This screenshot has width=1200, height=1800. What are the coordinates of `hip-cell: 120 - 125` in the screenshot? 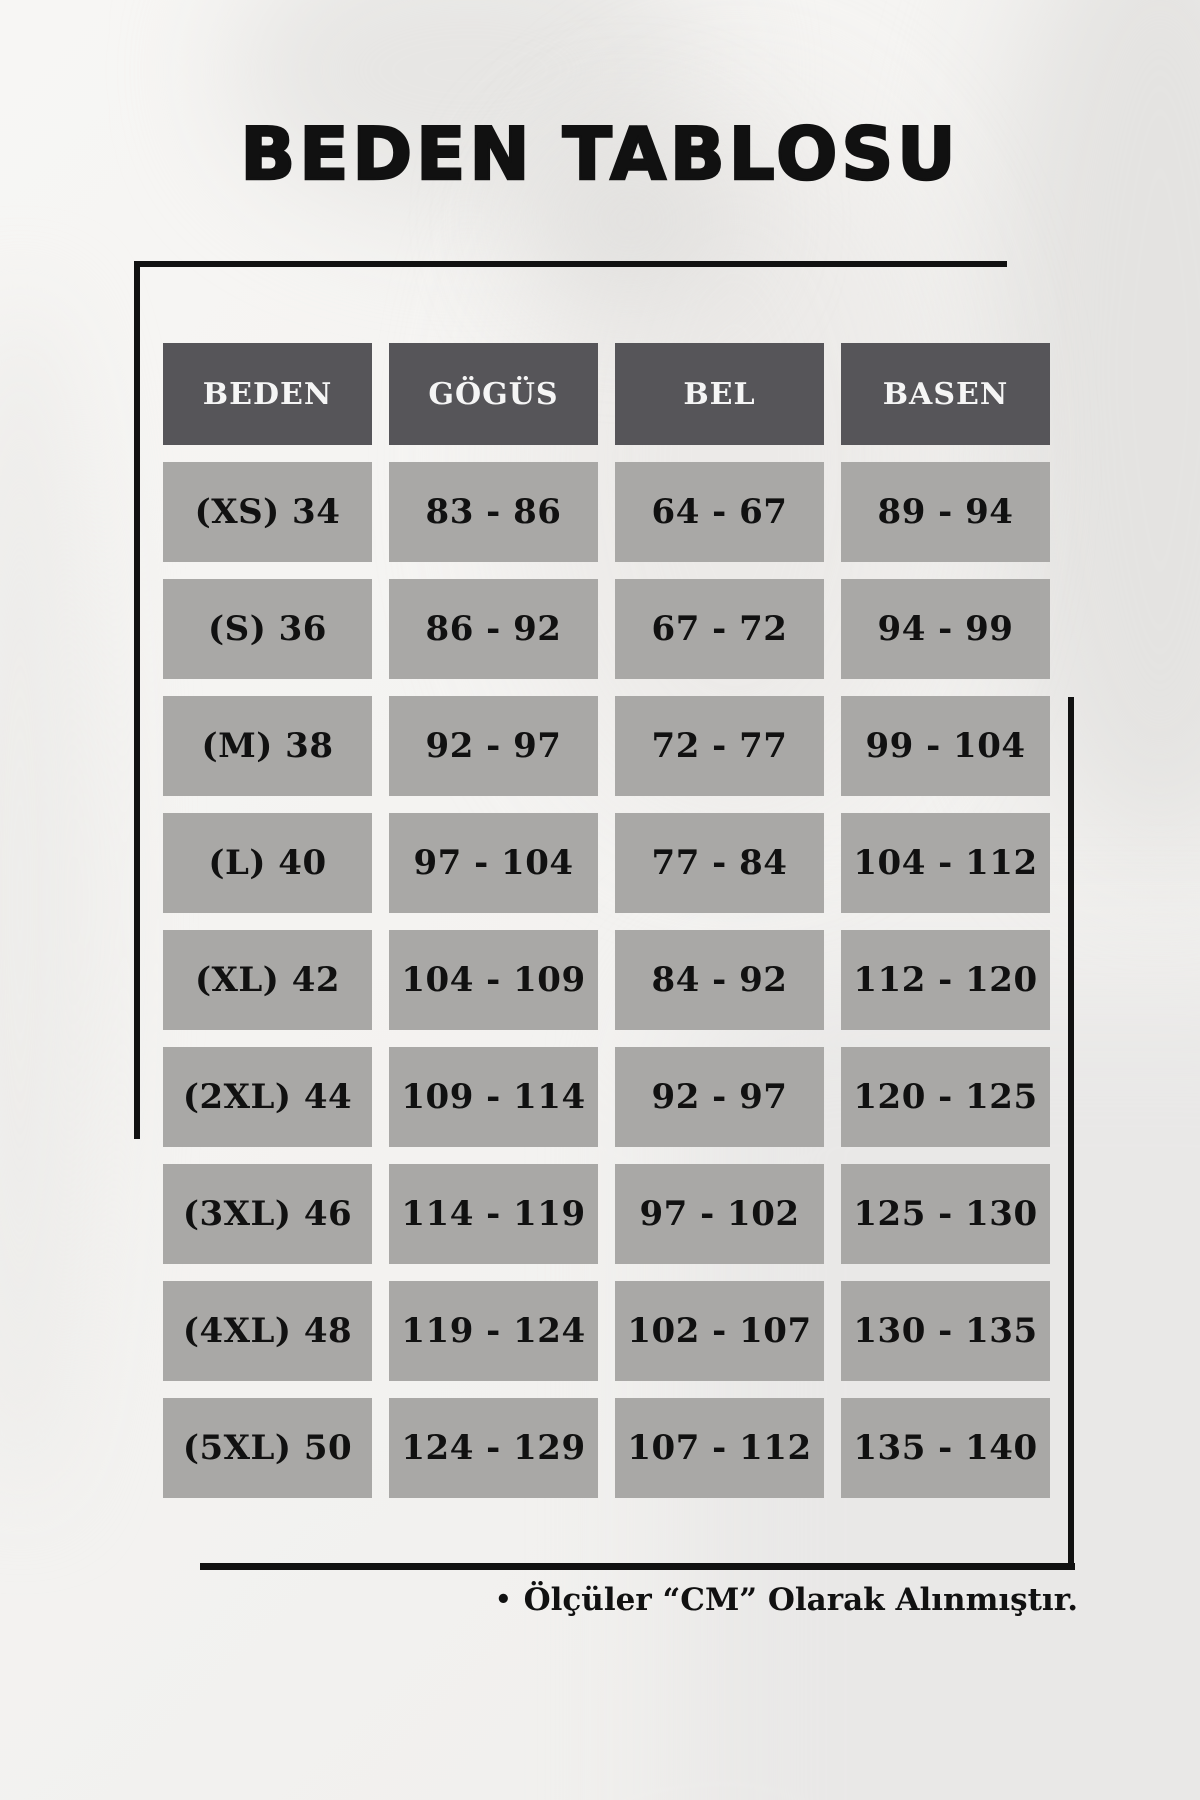 It's located at (945, 1097).